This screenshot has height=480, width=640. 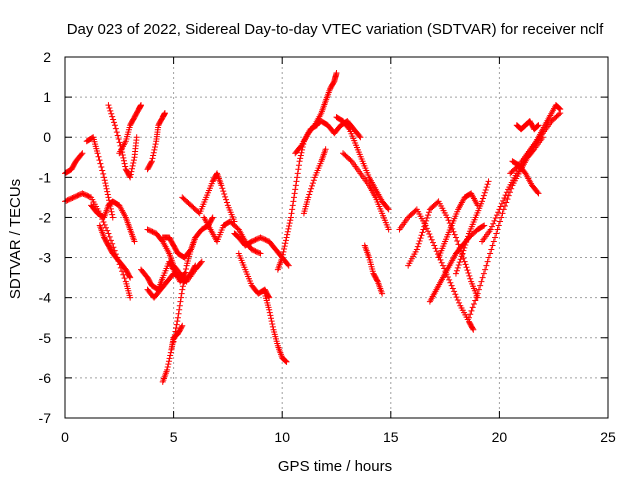 I want to click on data-point-J, so click(x=200, y=262).